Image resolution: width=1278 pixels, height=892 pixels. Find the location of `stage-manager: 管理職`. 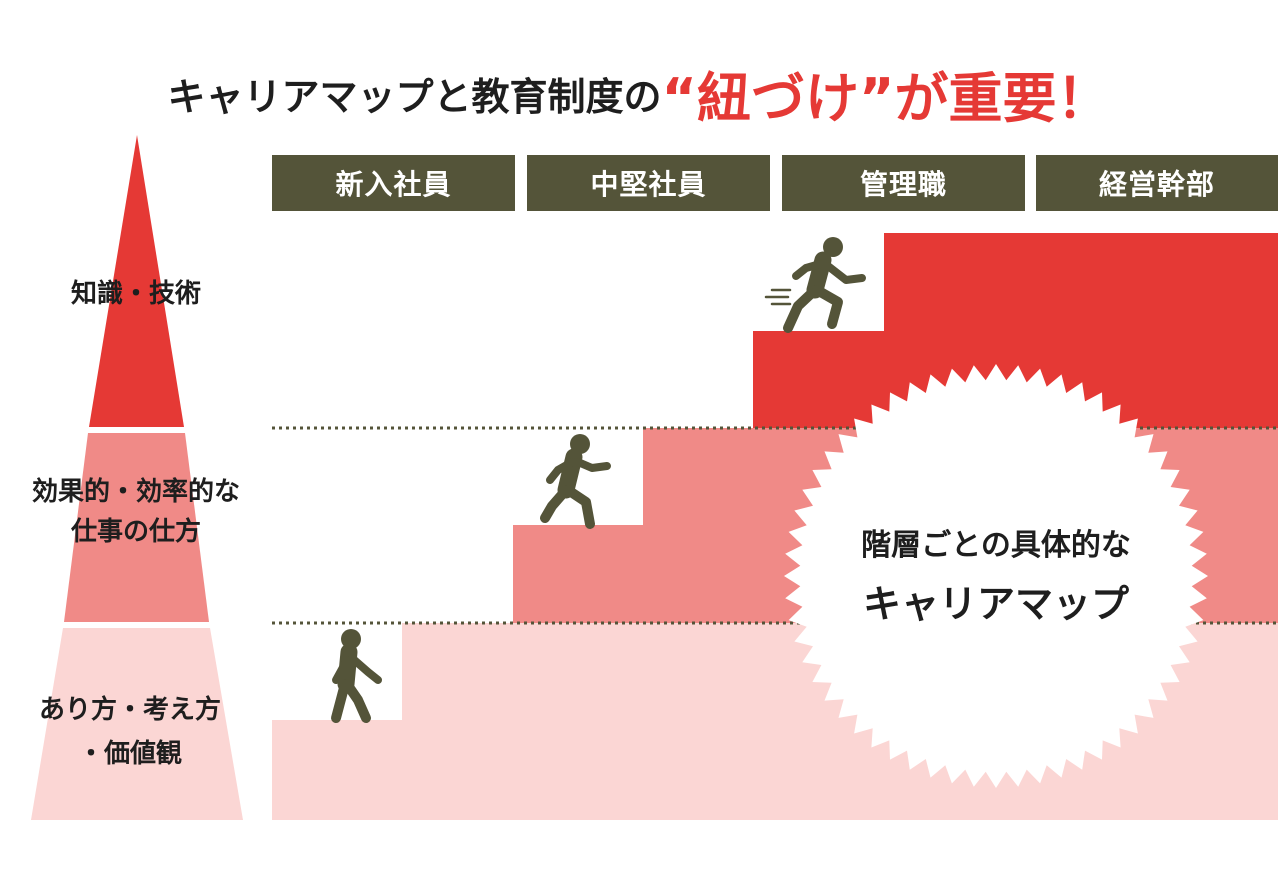

stage-manager: 管理職 is located at coordinates (903, 183).